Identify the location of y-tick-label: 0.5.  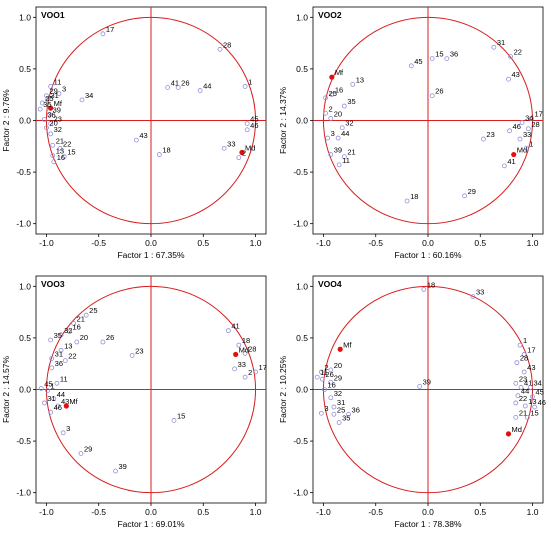
(302, 69).